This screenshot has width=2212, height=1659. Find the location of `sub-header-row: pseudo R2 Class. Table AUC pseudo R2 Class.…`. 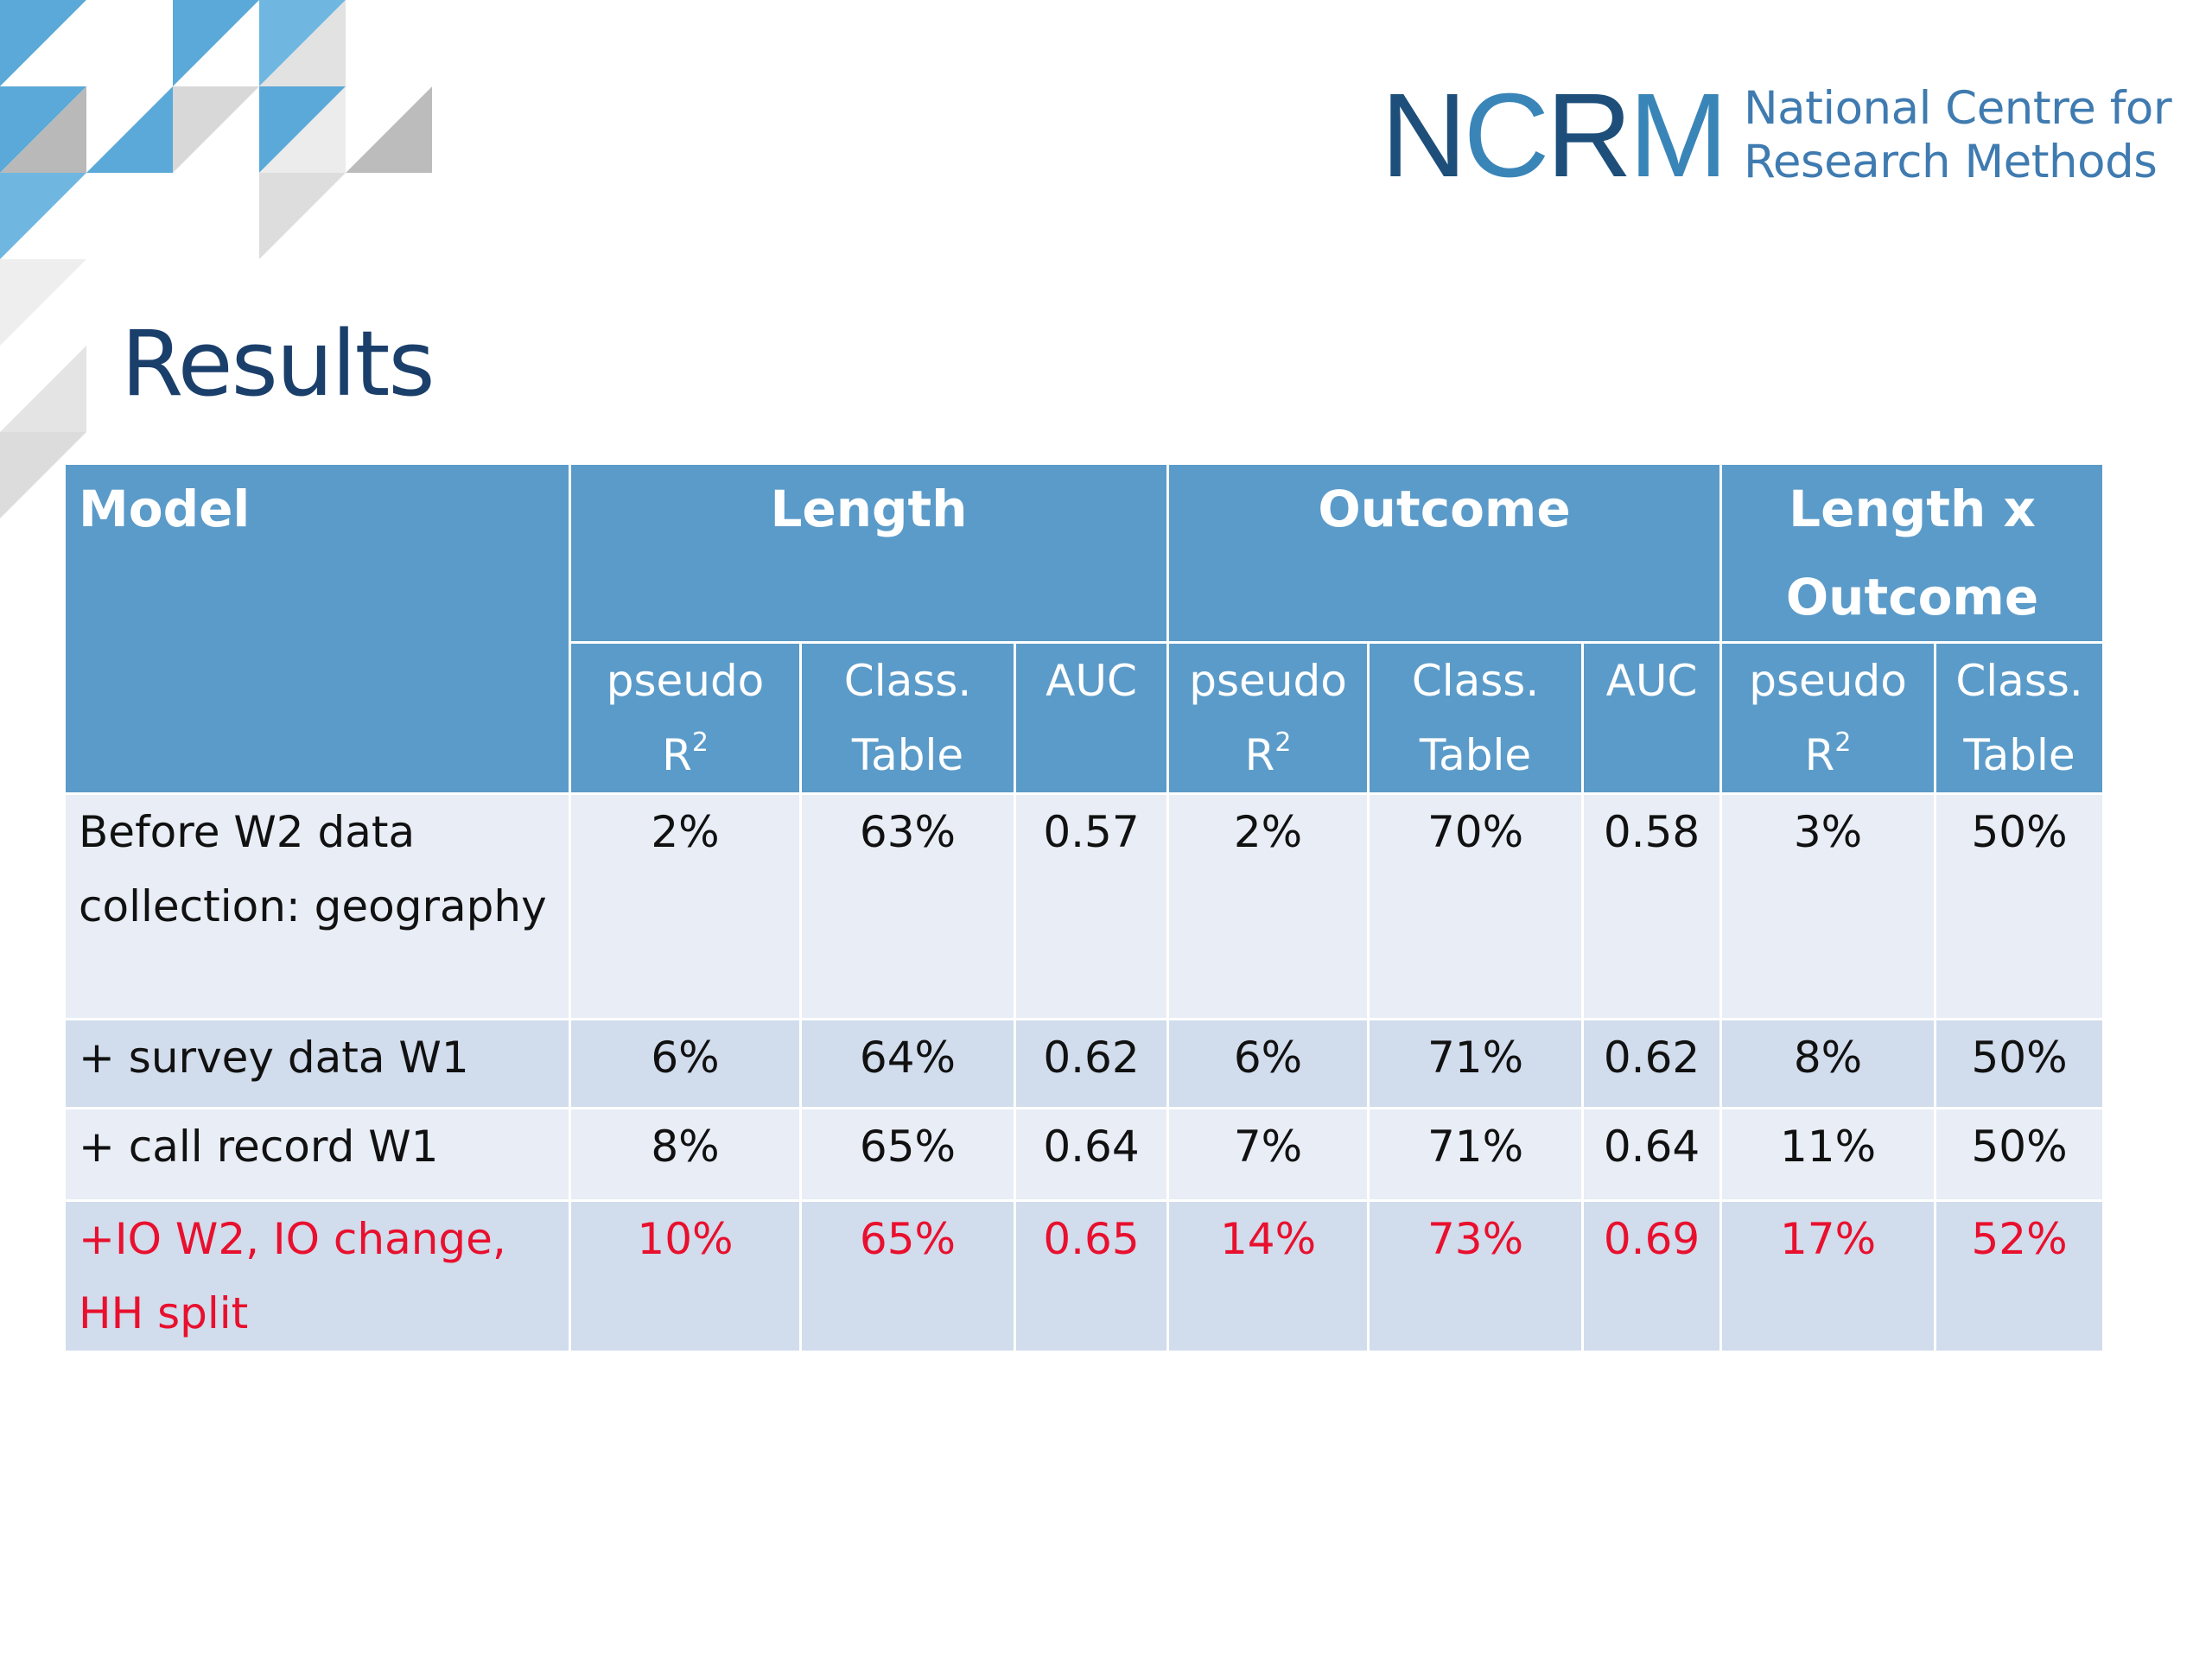

sub-header-row: pseudo R2 Class. Table AUC pseudo R2 Class.… is located at coordinates (1085, 718).